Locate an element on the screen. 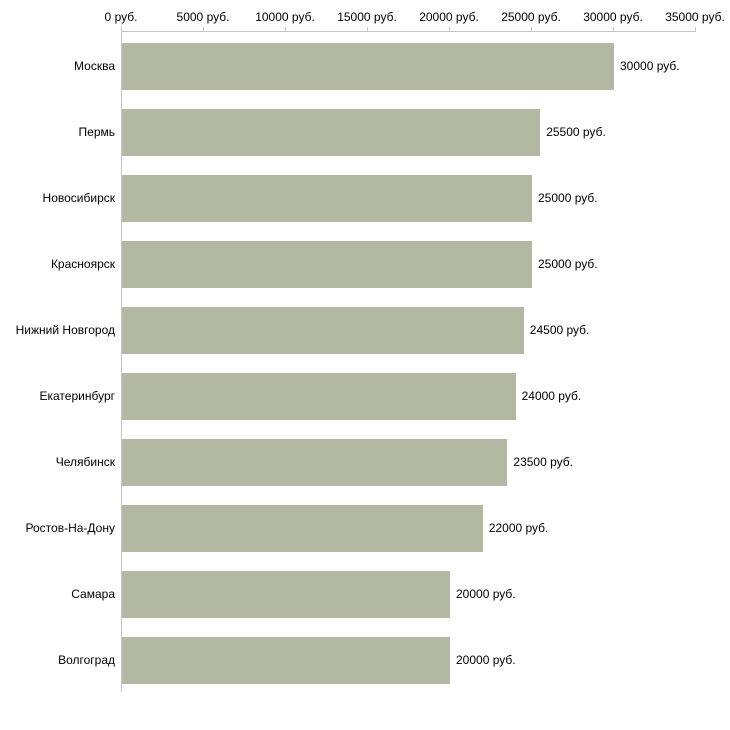  category-label: Красноярск is located at coordinates (82, 264).